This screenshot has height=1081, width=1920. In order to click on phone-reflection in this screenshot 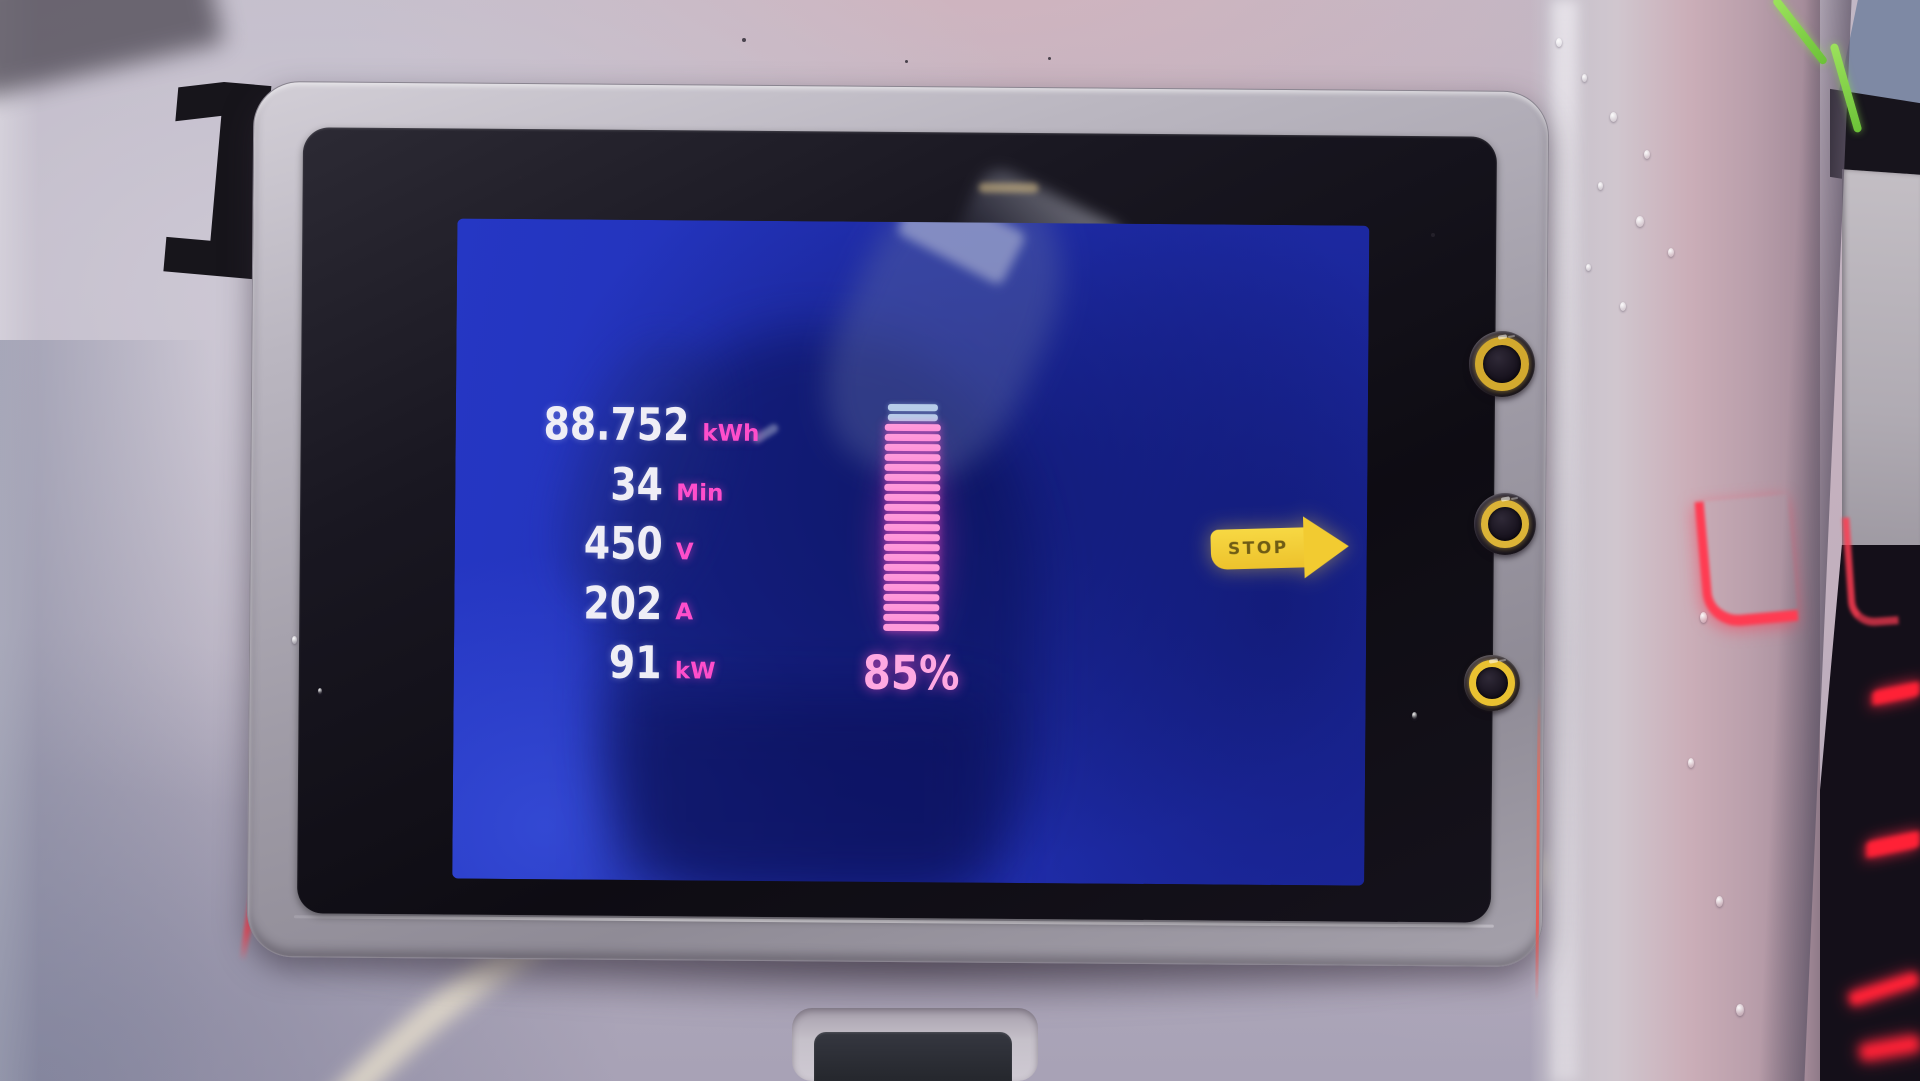, I will do `click(961, 252)`.